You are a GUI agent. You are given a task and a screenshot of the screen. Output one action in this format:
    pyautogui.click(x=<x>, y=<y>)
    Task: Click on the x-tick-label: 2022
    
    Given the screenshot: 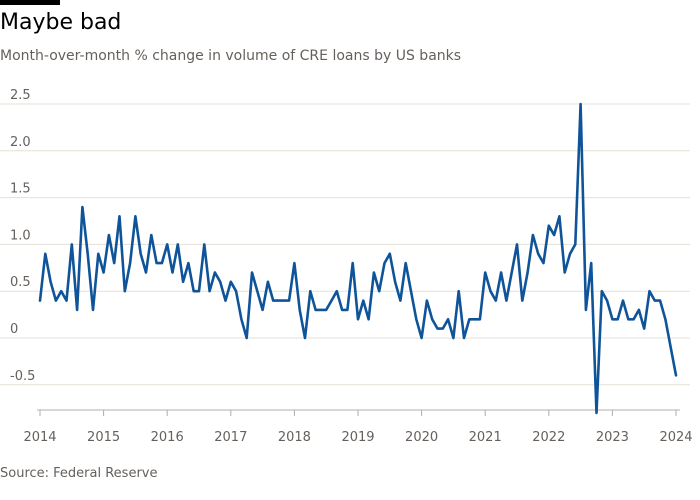 What is the action you would take?
    pyautogui.click(x=548, y=437)
    